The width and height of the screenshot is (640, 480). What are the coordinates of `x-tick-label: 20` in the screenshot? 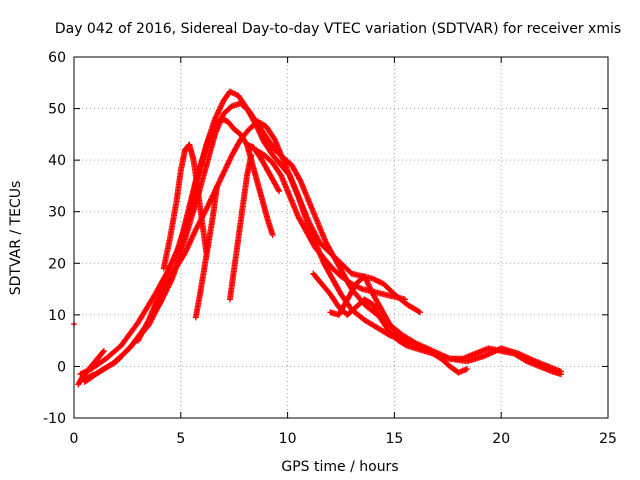 It's located at (501, 439).